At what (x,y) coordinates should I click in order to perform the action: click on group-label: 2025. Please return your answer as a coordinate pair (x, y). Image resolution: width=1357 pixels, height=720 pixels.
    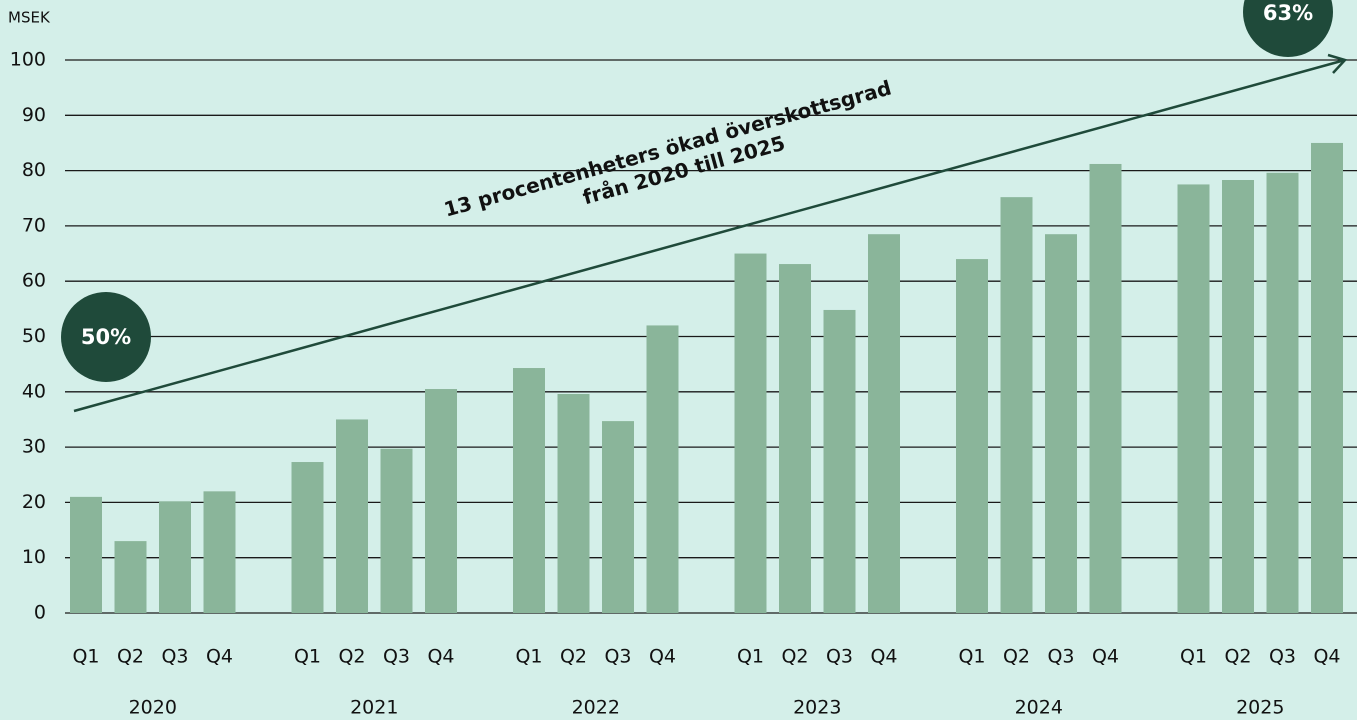
    Looking at the image, I should click on (1260, 708).